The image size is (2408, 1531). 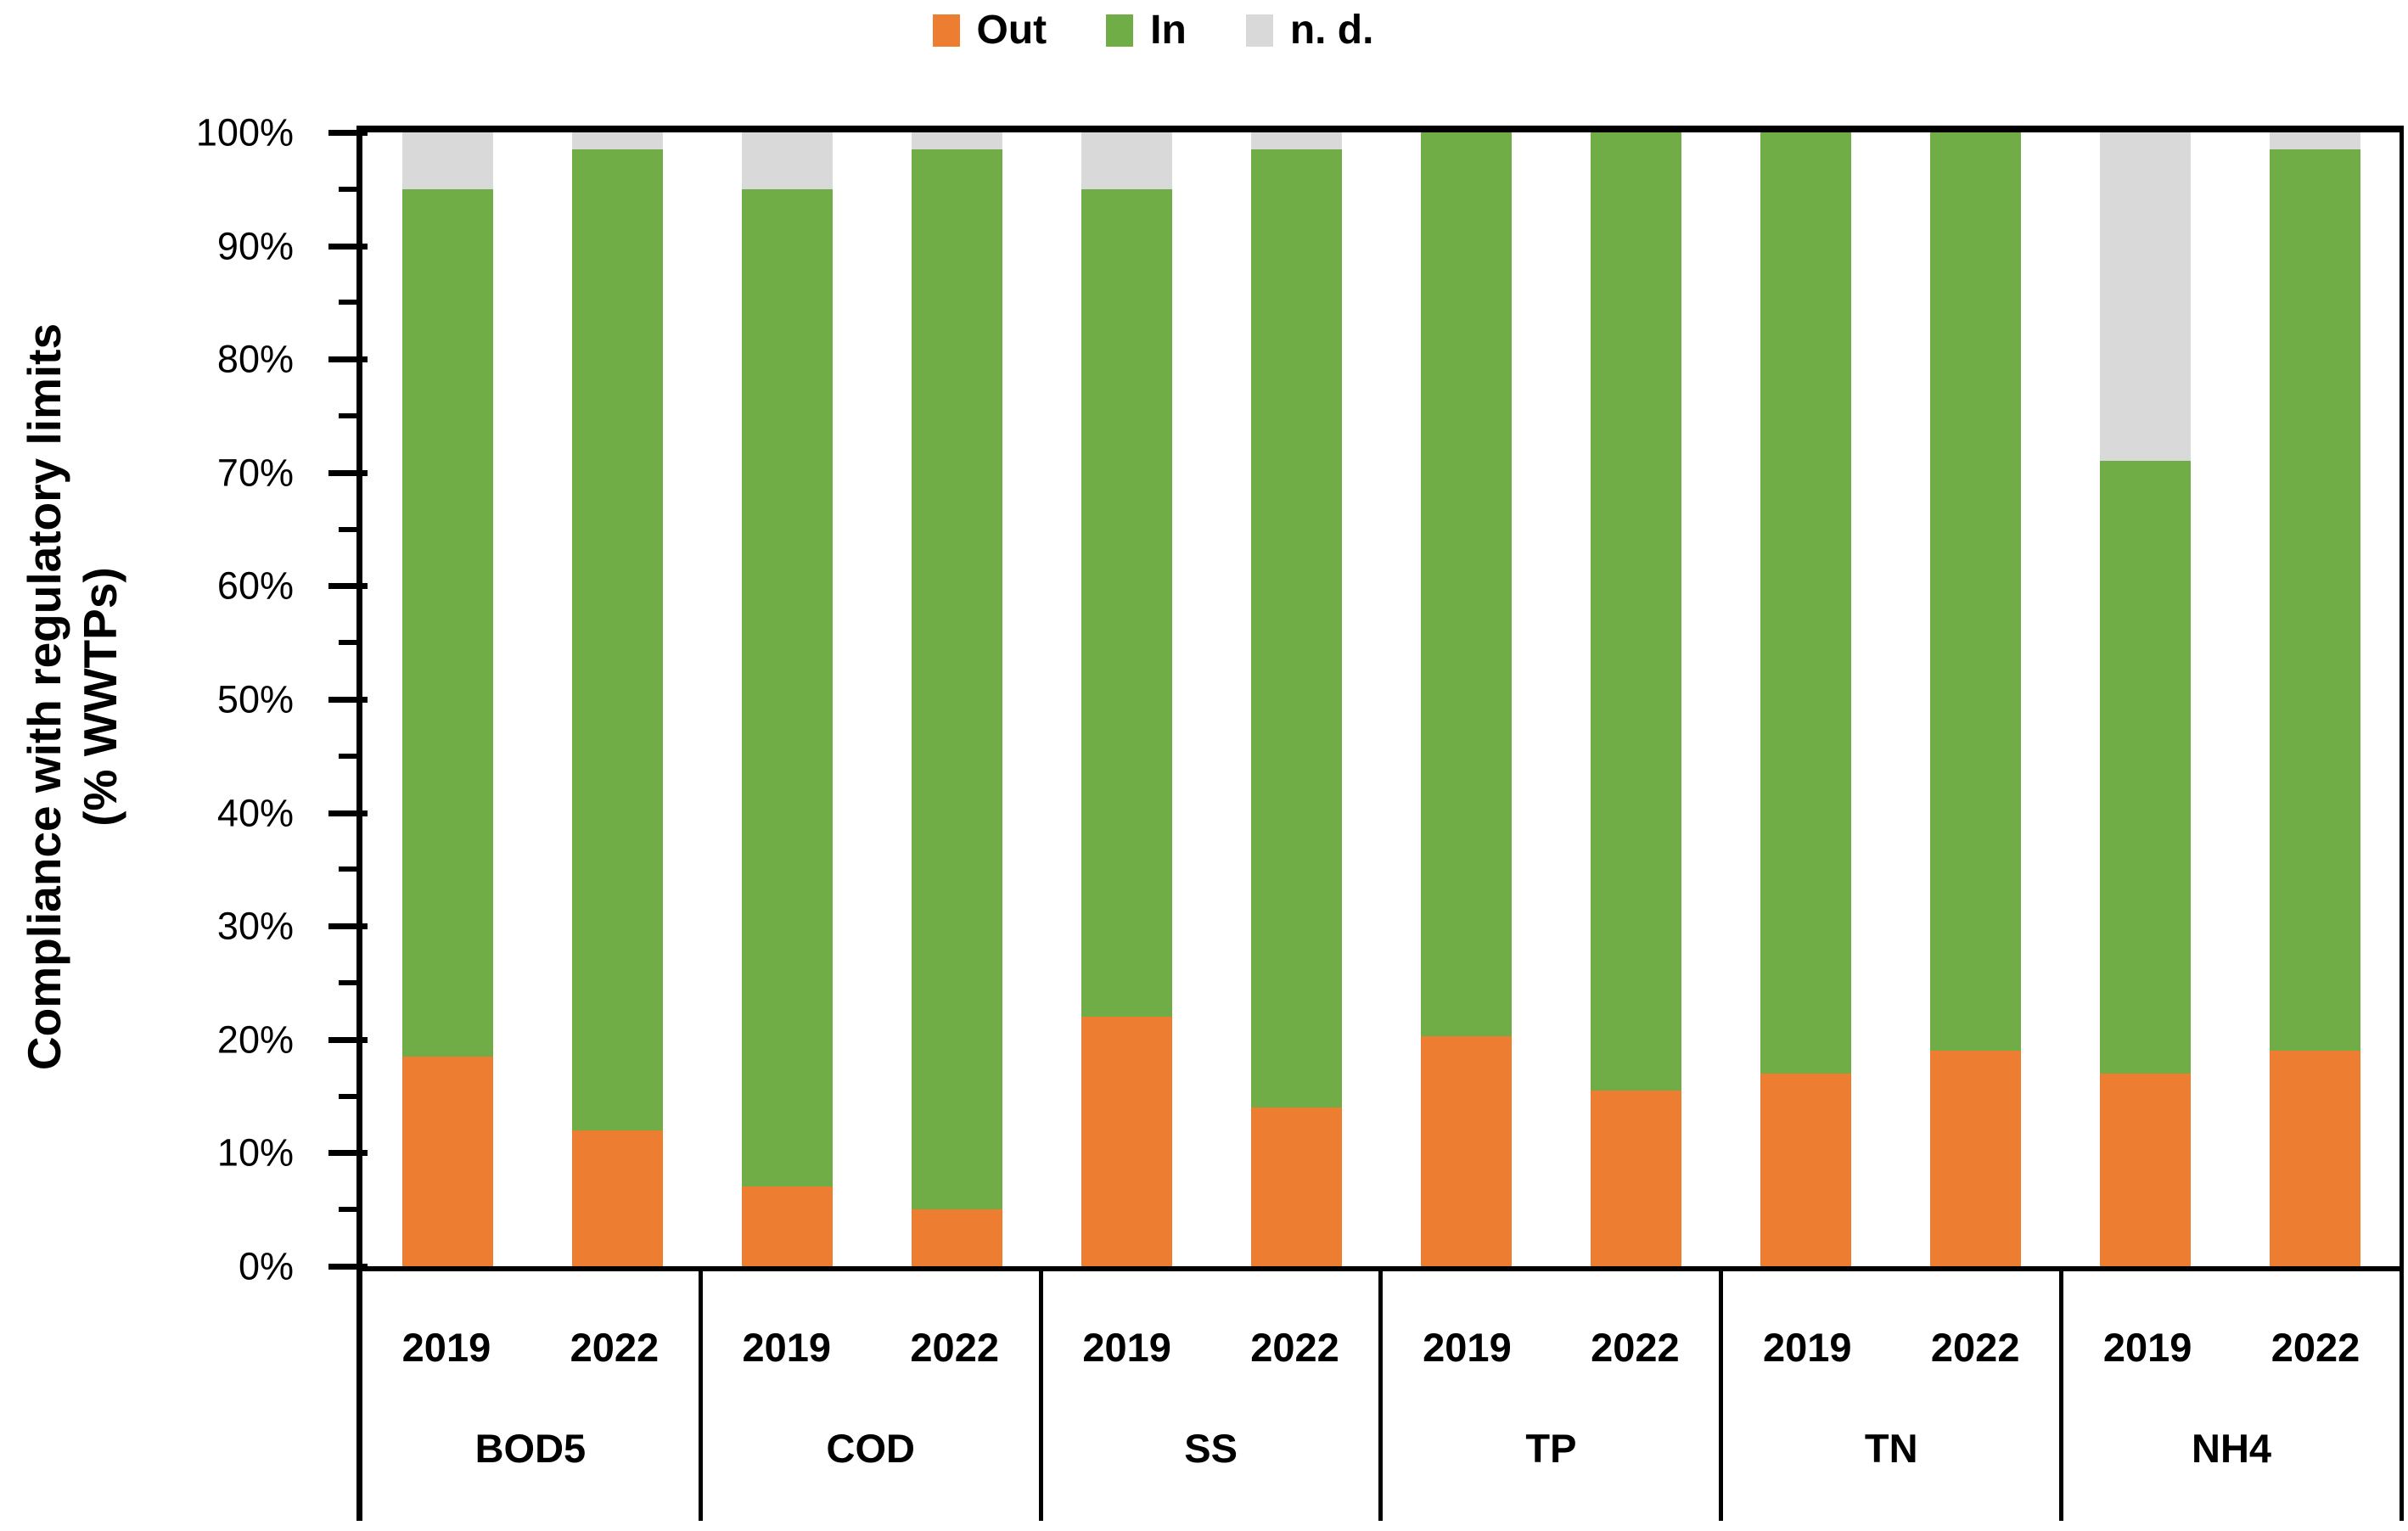 I want to click on segment-out-SS-2019, so click(x=1126, y=1141).